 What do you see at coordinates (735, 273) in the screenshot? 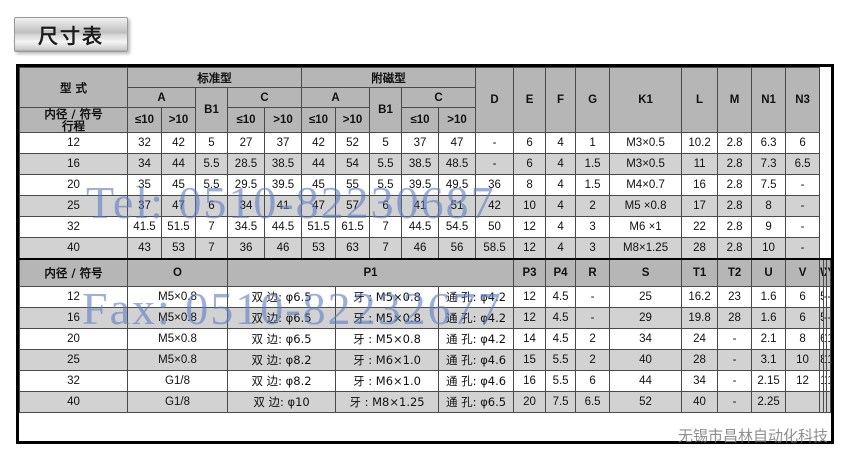
I see `th2-col-T2: T2` at bounding box center [735, 273].